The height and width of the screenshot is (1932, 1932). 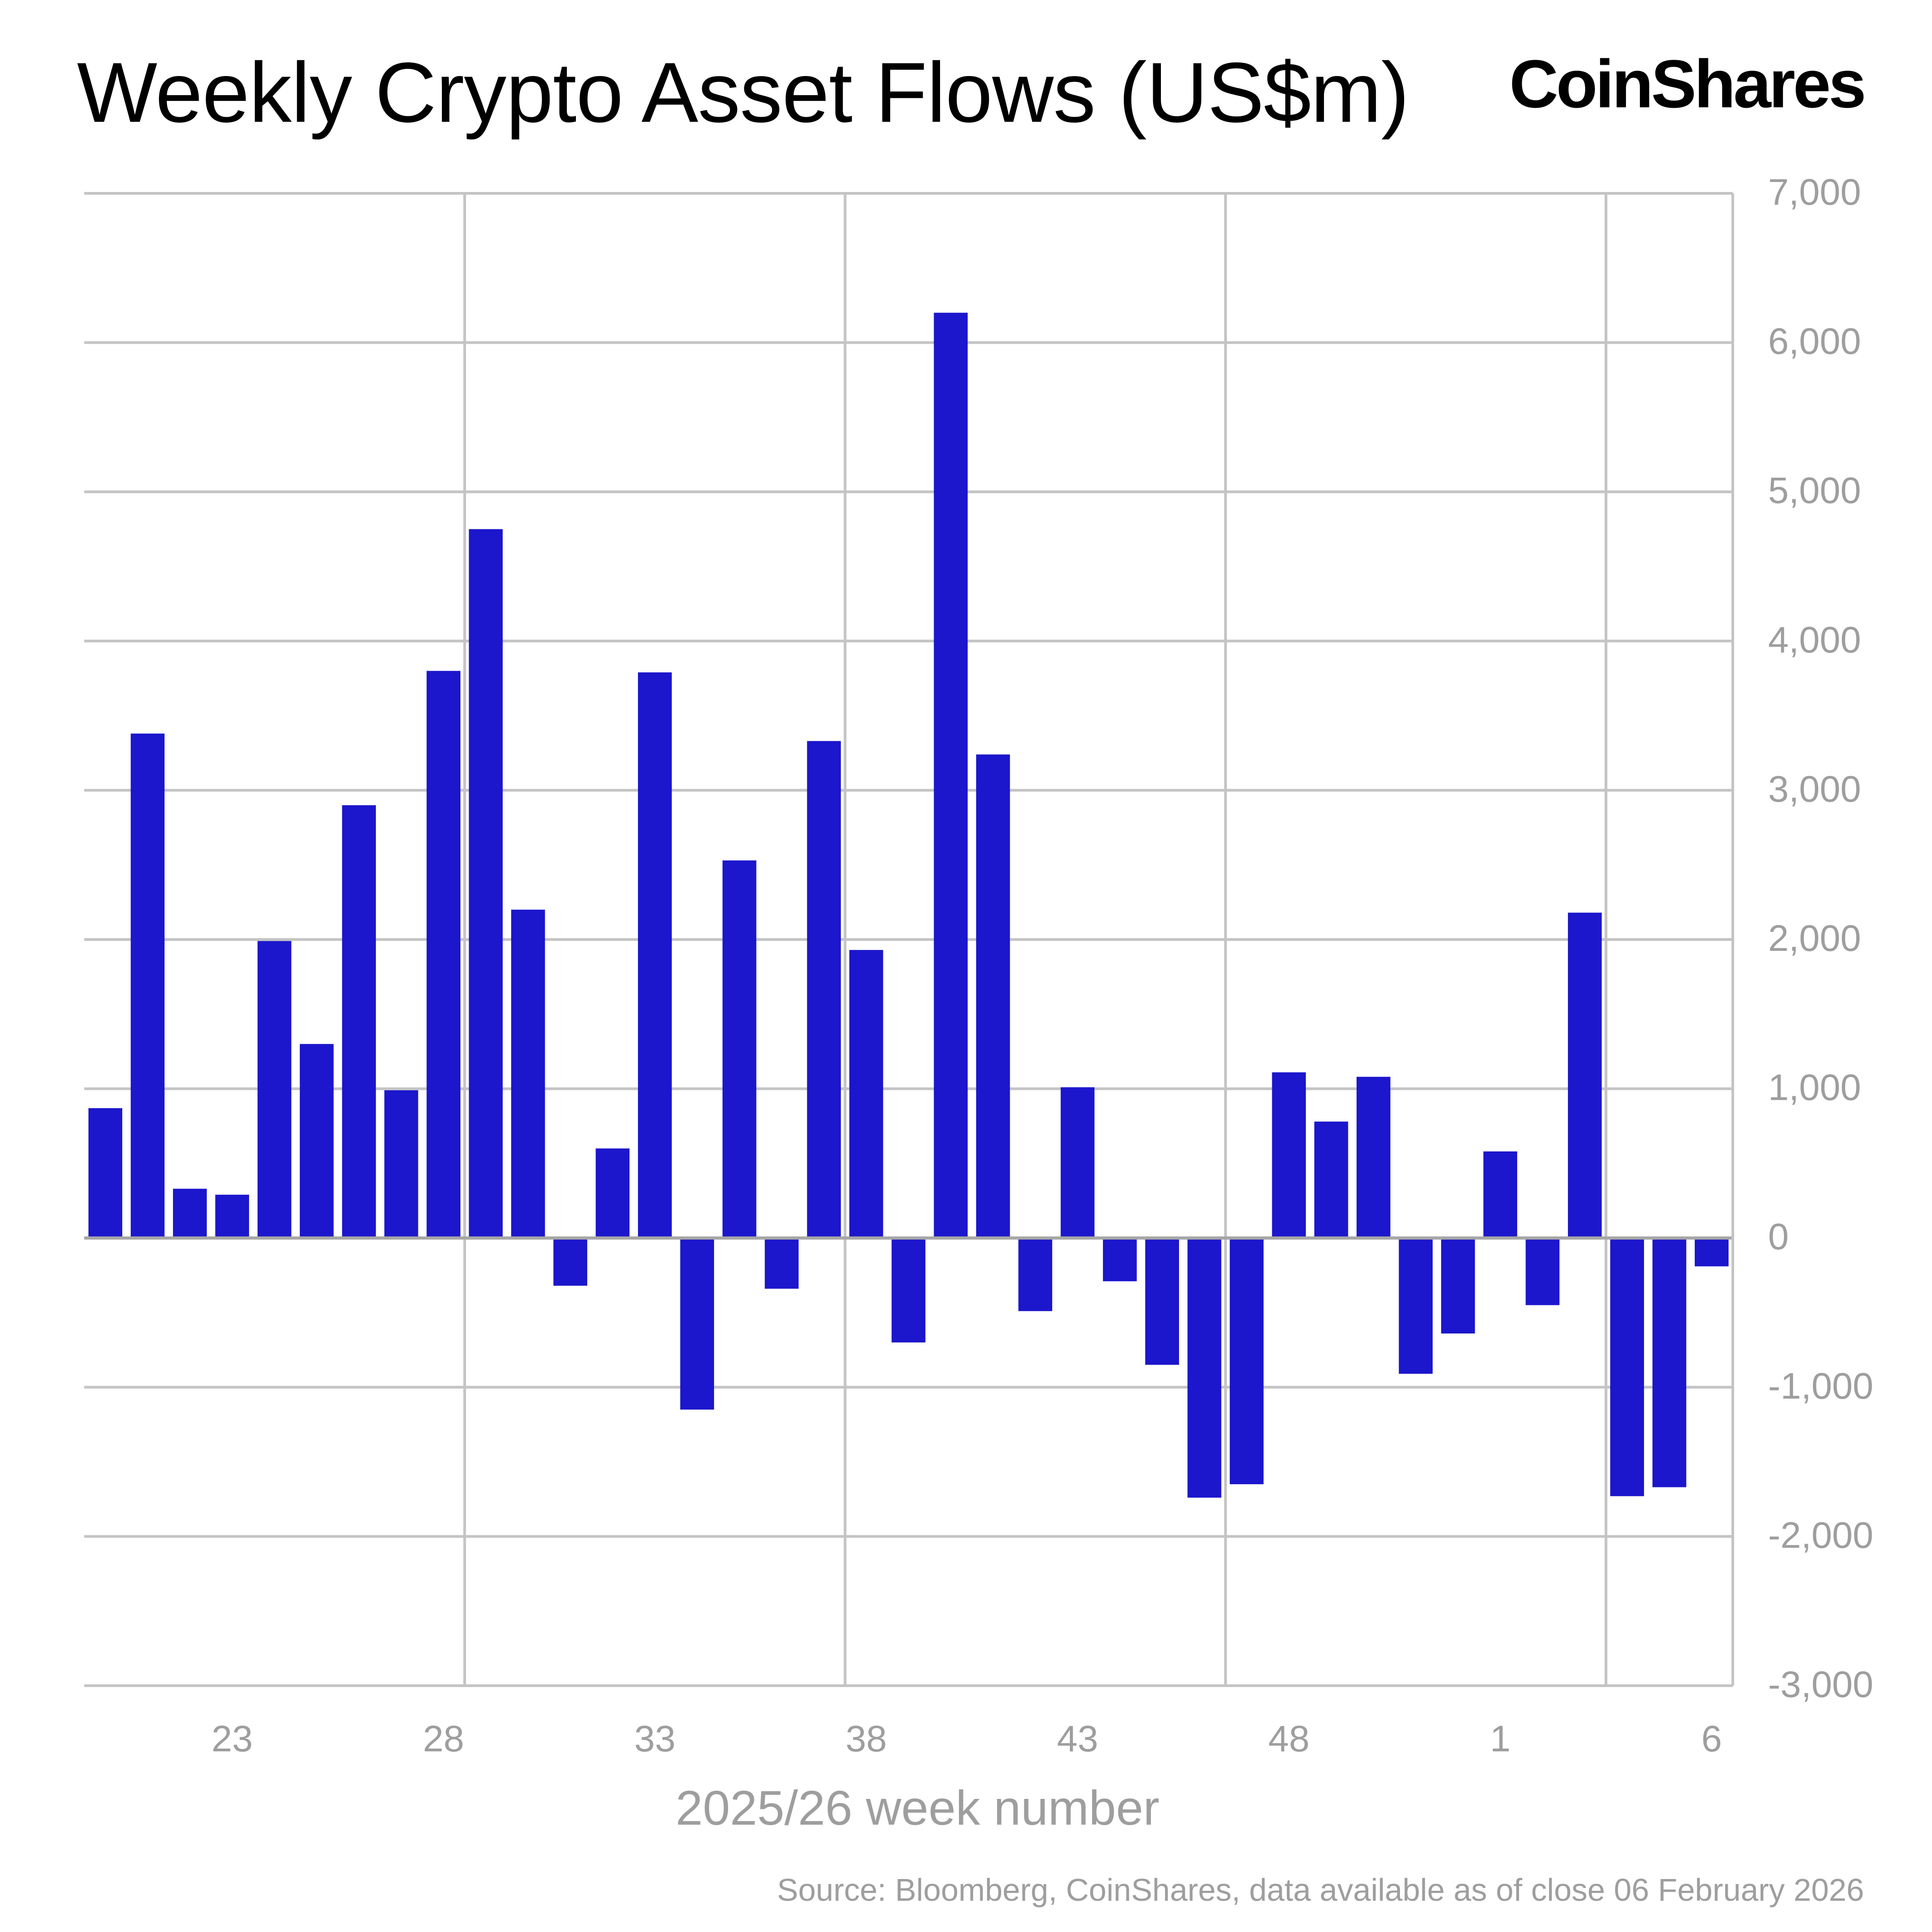 What do you see at coordinates (966, 1776) in the screenshot?
I see `x-axis: 23 28 33 38 43 48 1 6 2025/26 week number` at bounding box center [966, 1776].